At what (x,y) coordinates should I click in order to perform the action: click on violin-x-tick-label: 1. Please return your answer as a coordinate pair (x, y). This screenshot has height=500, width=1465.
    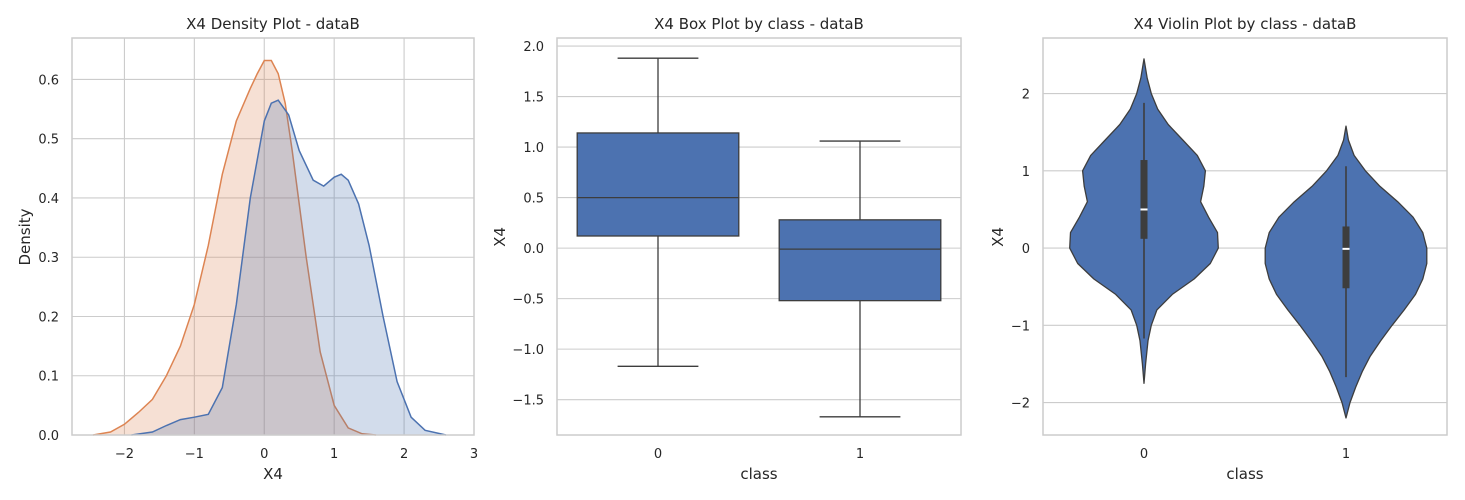
    Looking at the image, I should click on (1346, 454).